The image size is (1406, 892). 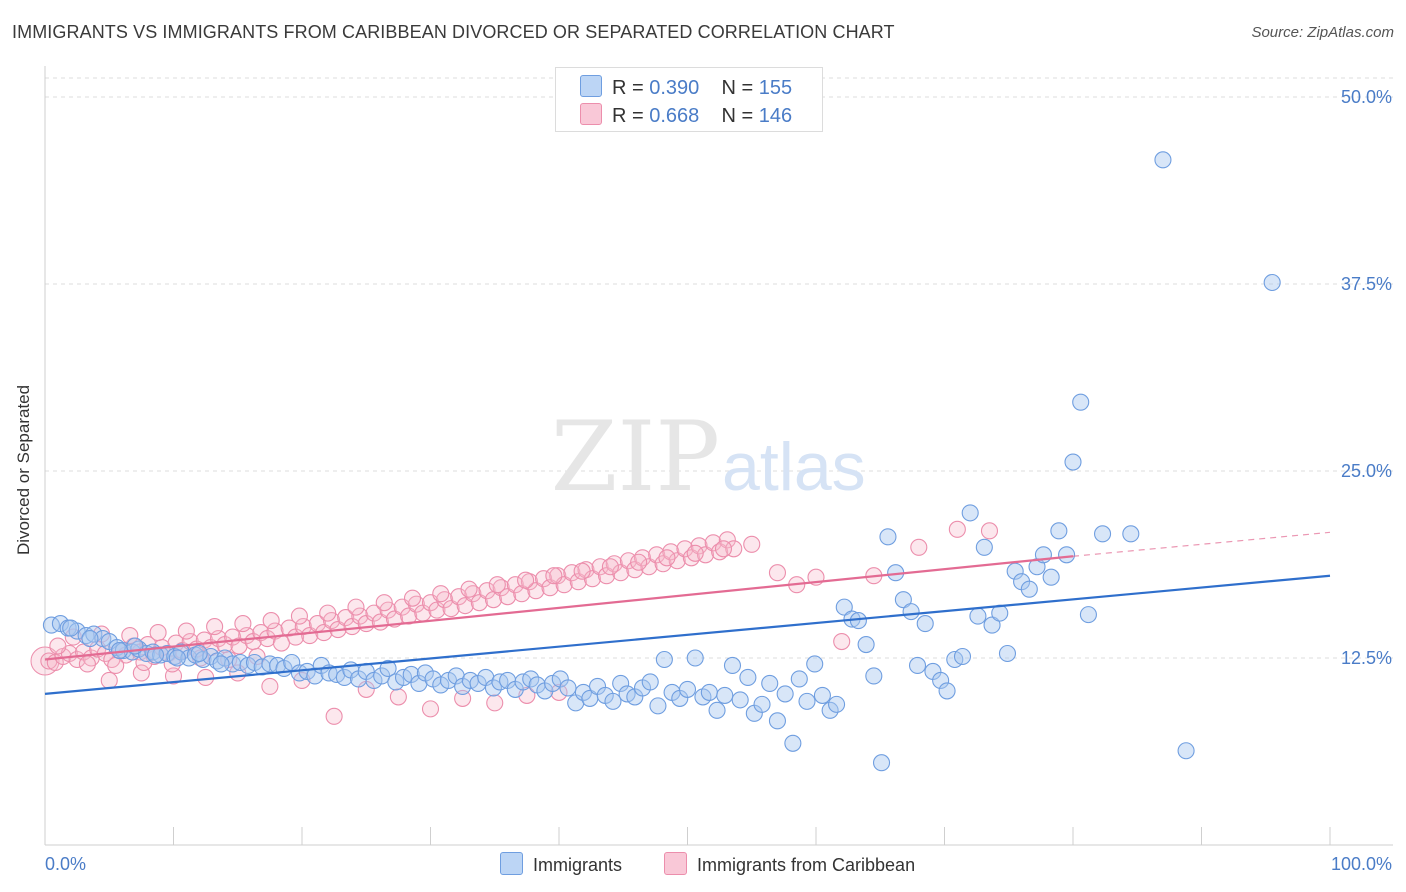 What do you see at coordinates (806, 865) in the screenshot?
I see `legend-label: Immigrants from Caribbean` at bounding box center [806, 865].